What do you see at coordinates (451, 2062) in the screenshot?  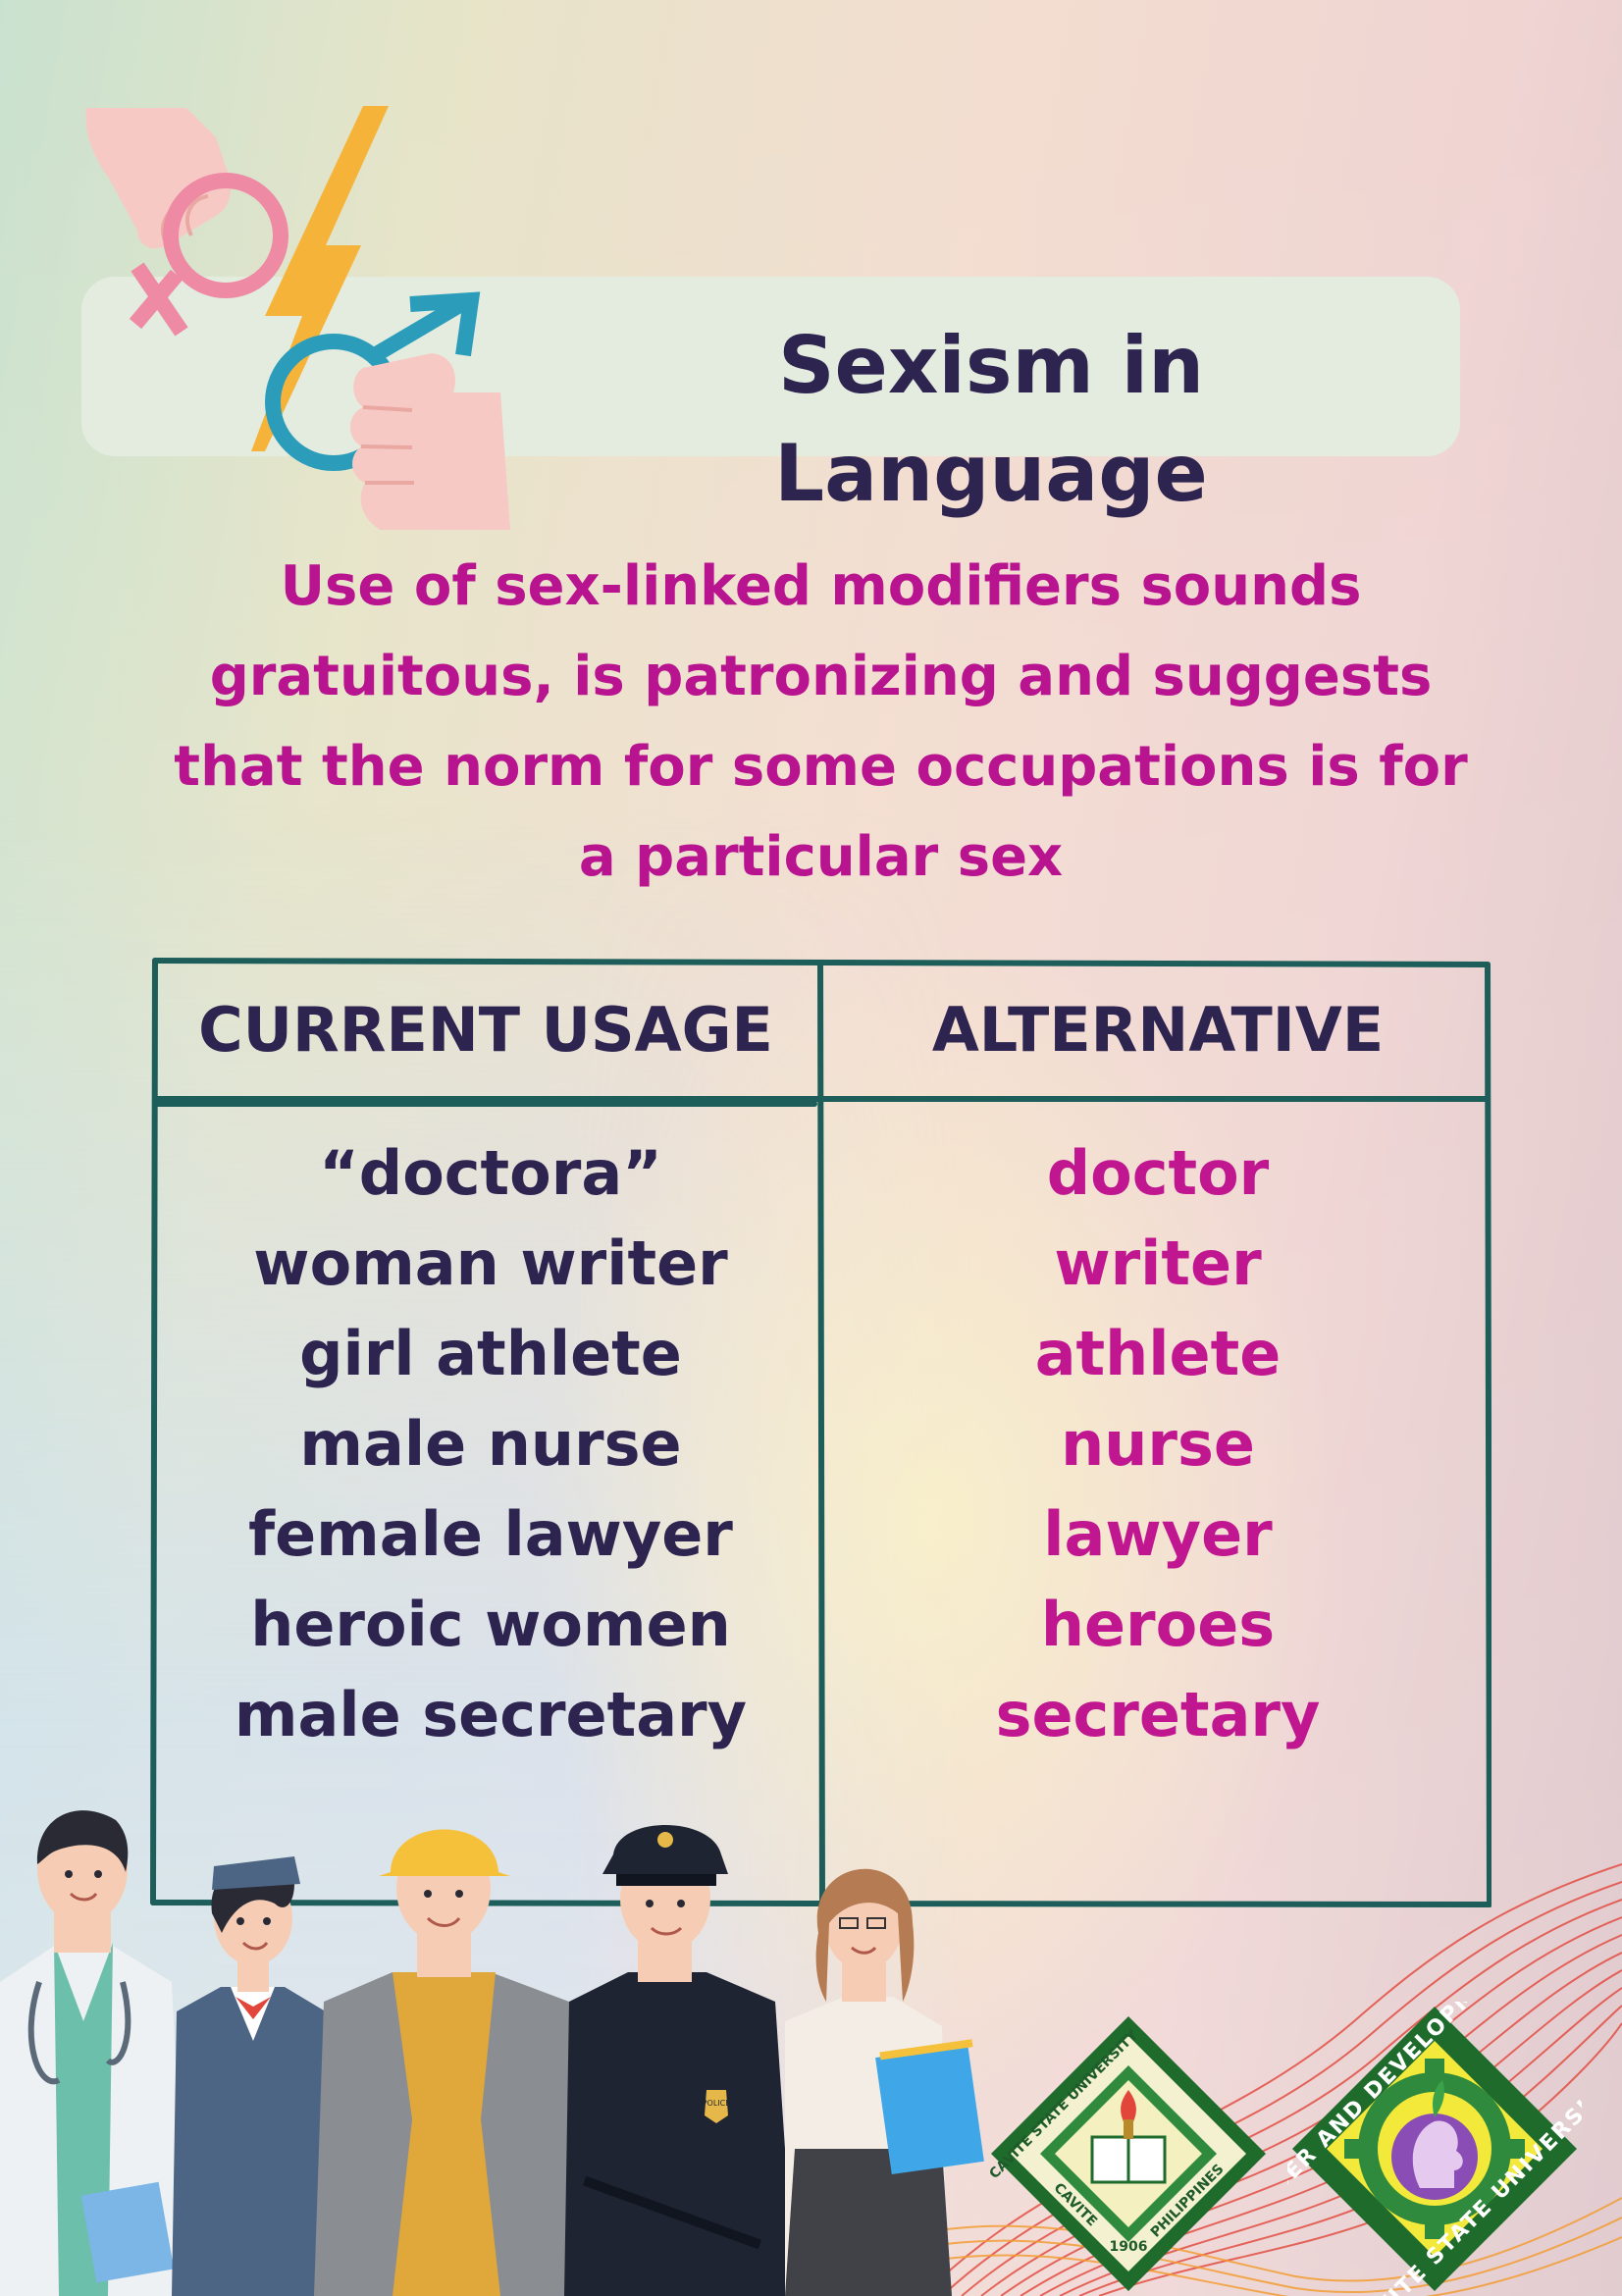 I see `construction-worker-figure` at bounding box center [451, 2062].